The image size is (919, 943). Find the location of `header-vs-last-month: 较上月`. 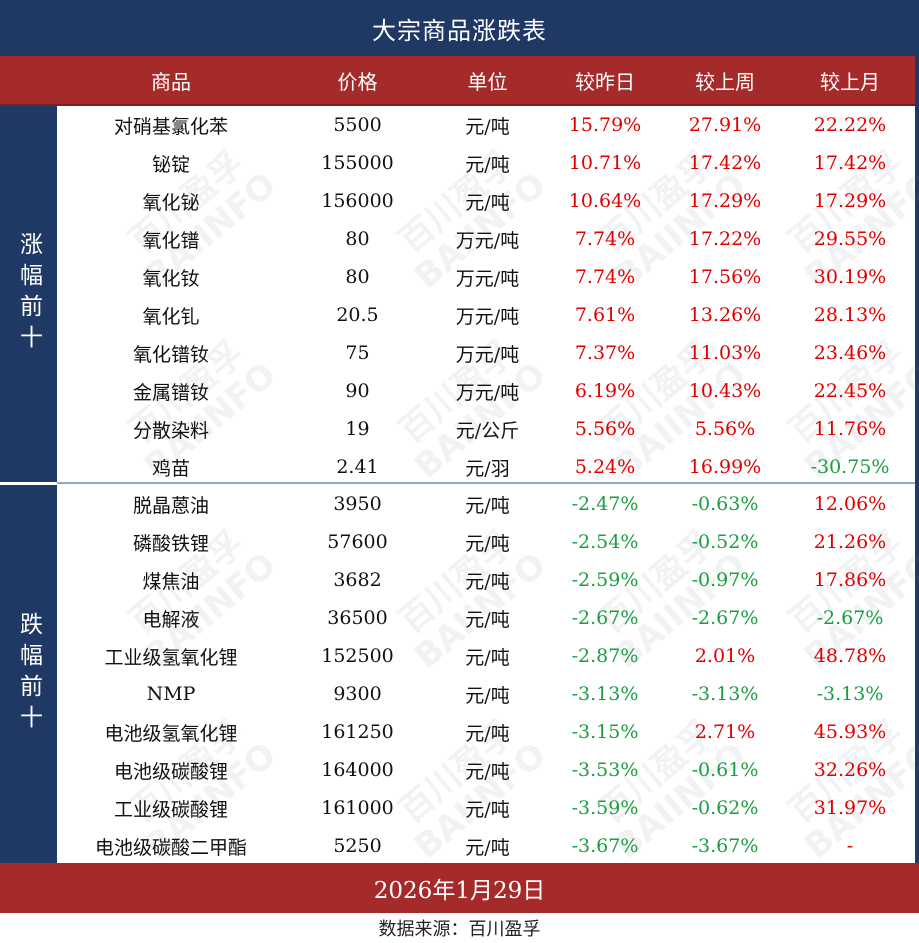

header-vs-last-month: 较上月 is located at coordinates (850, 81).